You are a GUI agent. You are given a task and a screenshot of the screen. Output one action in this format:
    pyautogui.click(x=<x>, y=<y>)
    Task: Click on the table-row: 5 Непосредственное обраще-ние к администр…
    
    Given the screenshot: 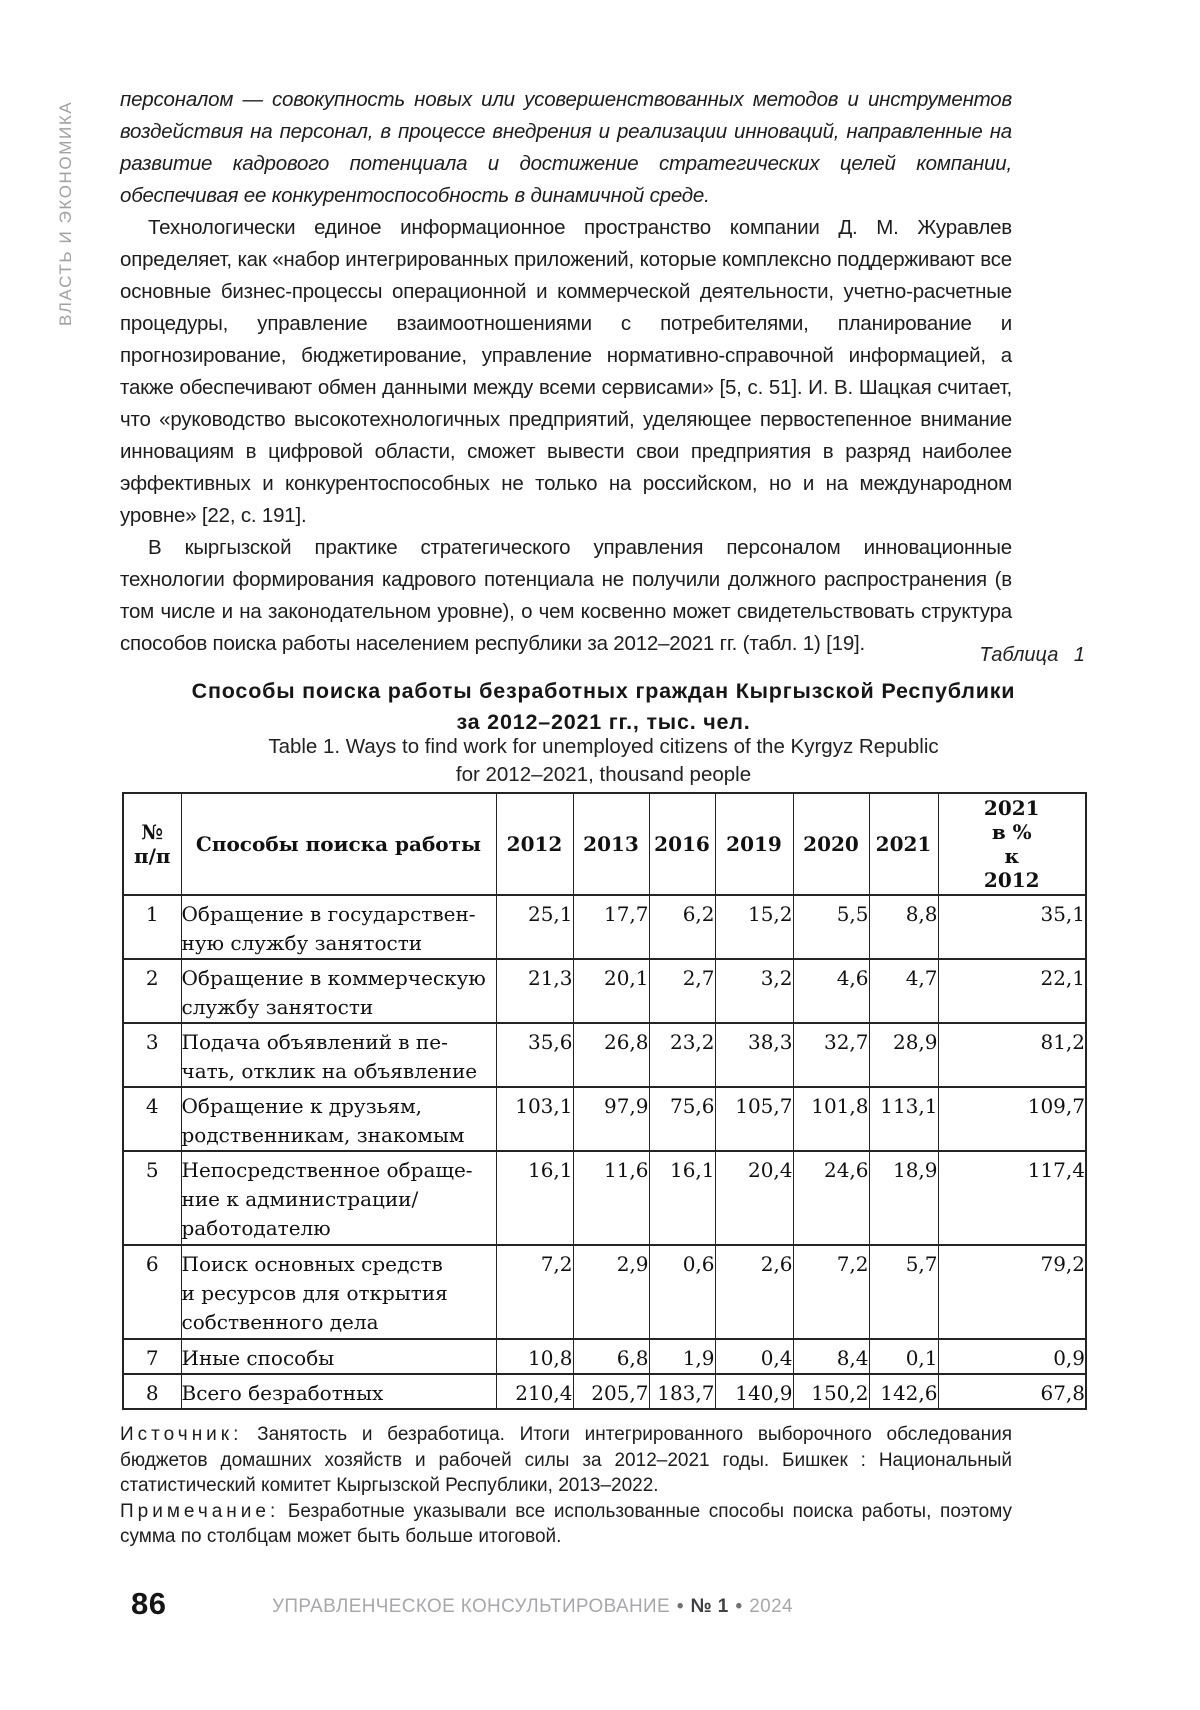 What is the action you would take?
    pyautogui.click(x=604, y=1198)
    